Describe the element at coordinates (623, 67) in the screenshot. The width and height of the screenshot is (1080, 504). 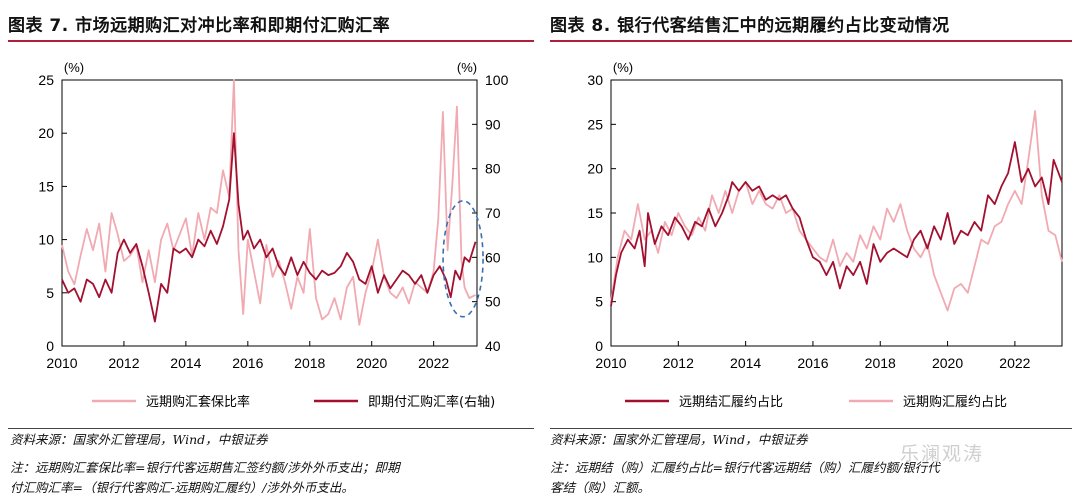
I see `right-y-unit: (%)` at that location.